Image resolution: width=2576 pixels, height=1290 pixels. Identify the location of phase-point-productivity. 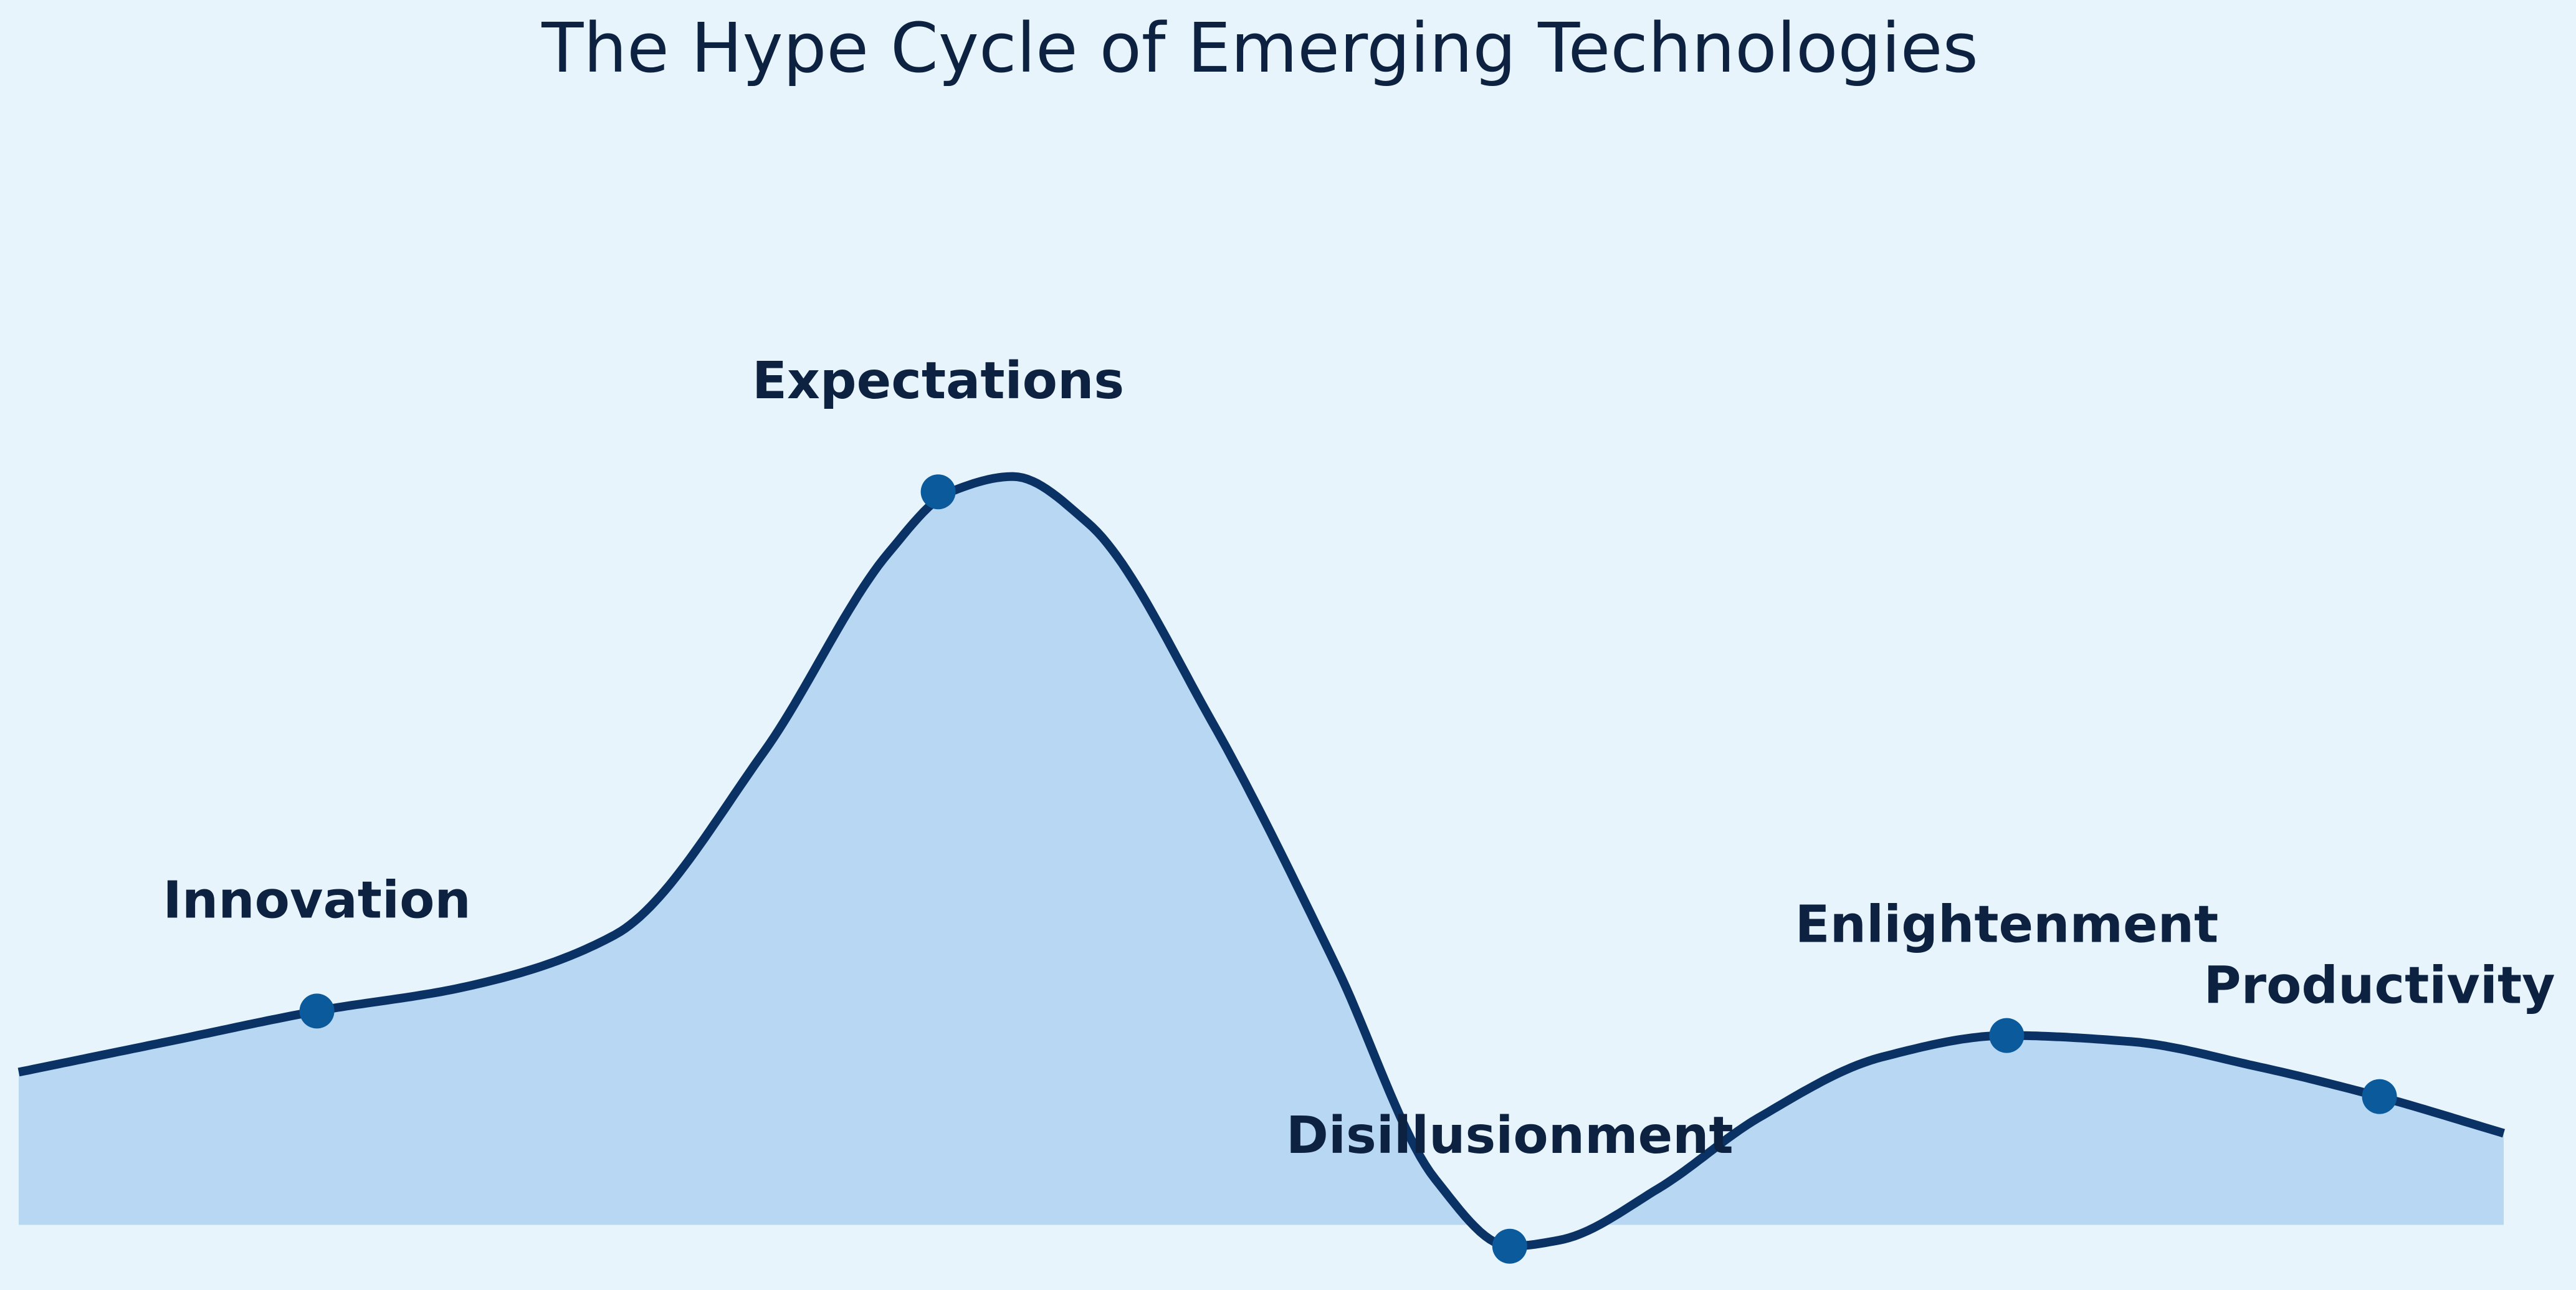
(2379, 1096).